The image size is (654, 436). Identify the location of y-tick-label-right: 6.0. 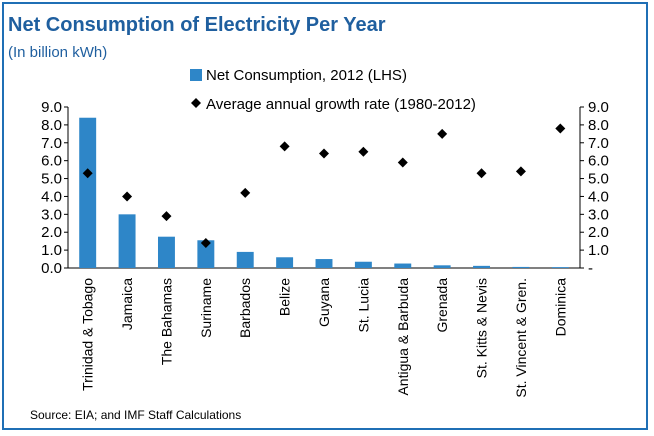
(598, 161).